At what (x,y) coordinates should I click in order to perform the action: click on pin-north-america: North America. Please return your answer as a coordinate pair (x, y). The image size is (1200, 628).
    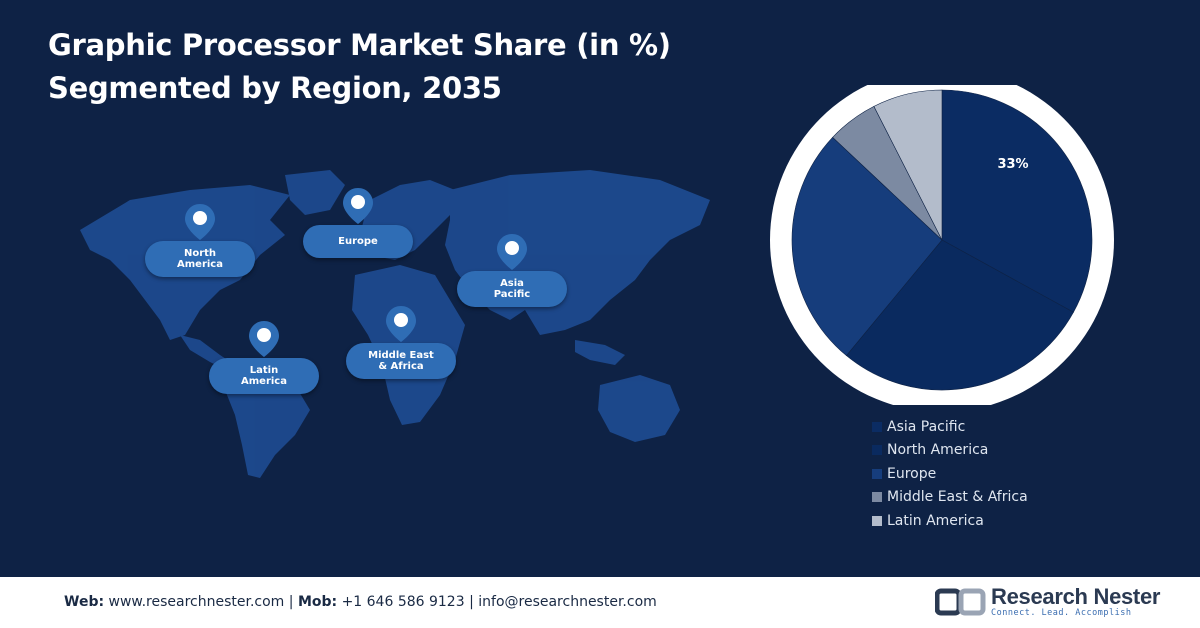
    Looking at the image, I should click on (200, 240).